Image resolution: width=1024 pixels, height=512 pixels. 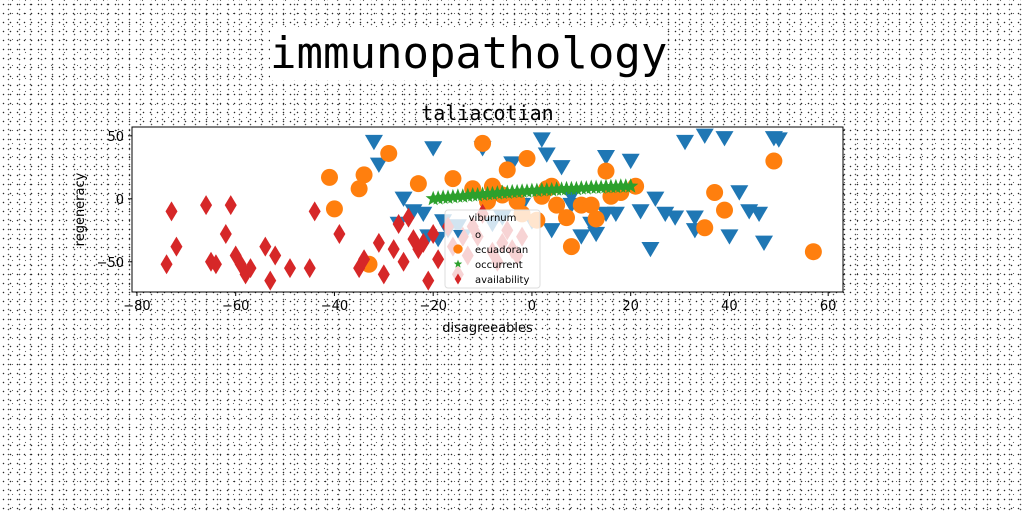 What do you see at coordinates (80, 209) in the screenshot?
I see `y-axis-label: regeneracy` at bounding box center [80, 209].